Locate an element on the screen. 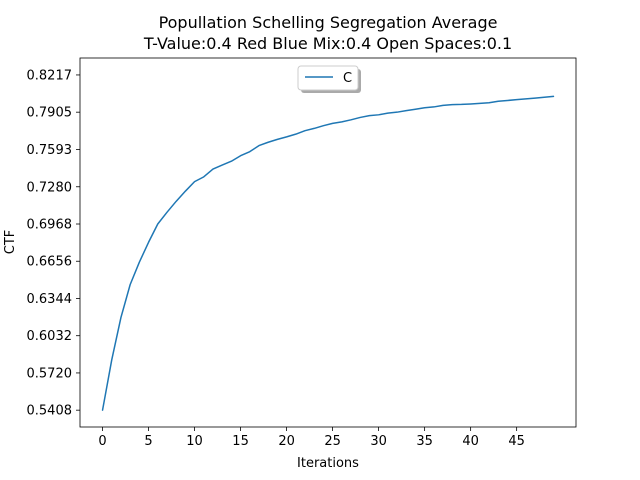 The image size is (640, 480). y-tick-label: 0.6656 is located at coordinates (50, 262).